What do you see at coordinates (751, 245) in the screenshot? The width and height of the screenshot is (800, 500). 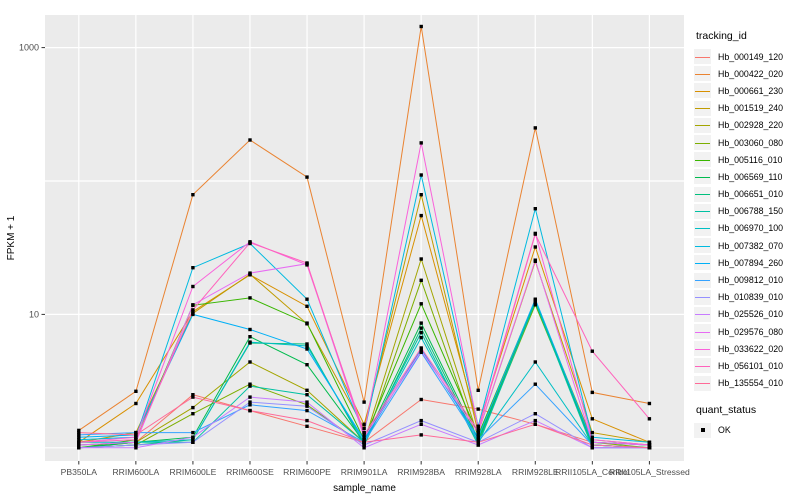 I see `legend-label: Hb_007382_070` at bounding box center [751, 245].